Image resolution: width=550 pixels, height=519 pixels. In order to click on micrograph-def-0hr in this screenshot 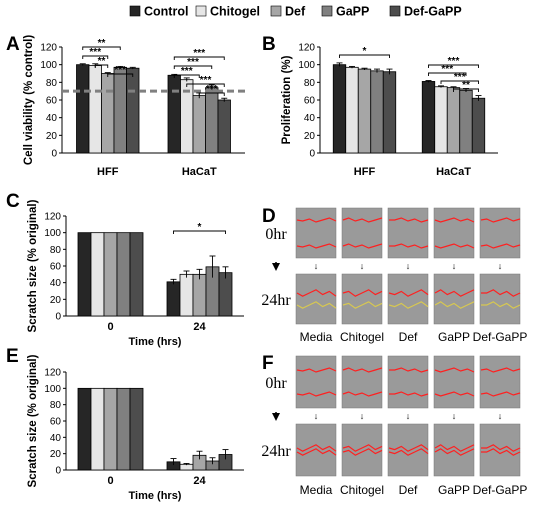, I will do `click(408, 382)`.